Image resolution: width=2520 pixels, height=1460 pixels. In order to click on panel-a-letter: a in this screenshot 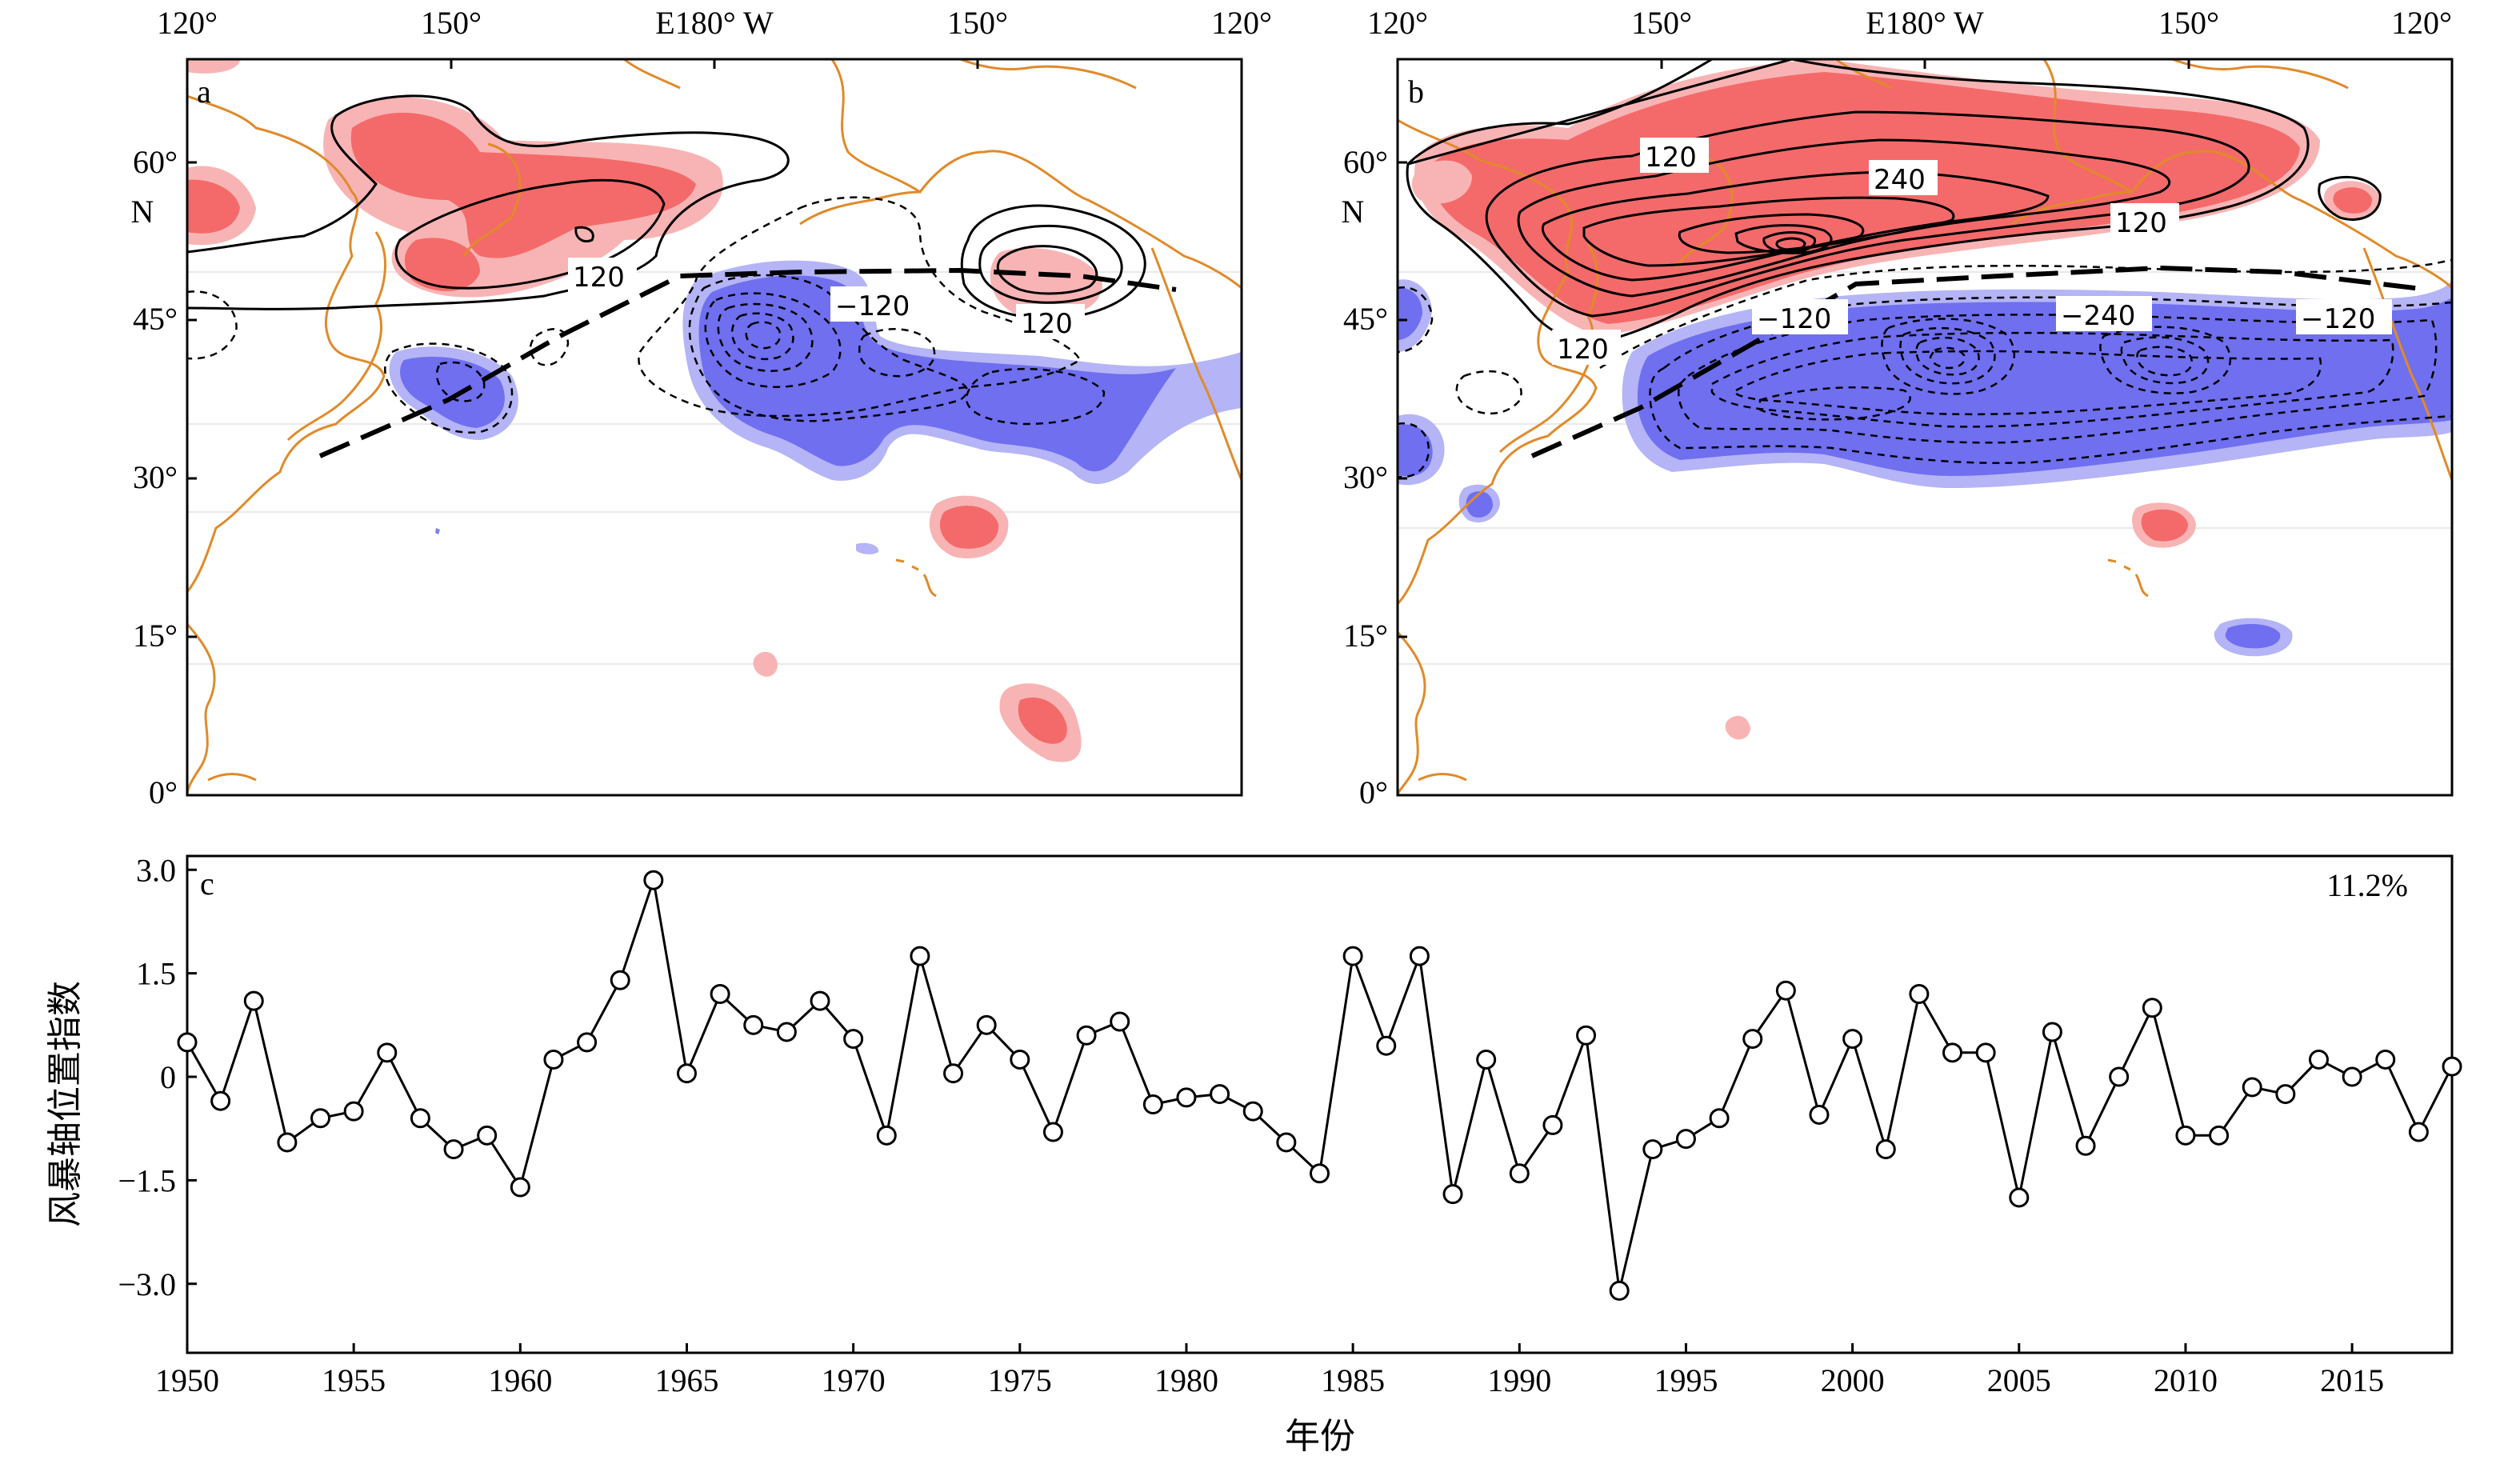, I will do `click(204, 92)`.